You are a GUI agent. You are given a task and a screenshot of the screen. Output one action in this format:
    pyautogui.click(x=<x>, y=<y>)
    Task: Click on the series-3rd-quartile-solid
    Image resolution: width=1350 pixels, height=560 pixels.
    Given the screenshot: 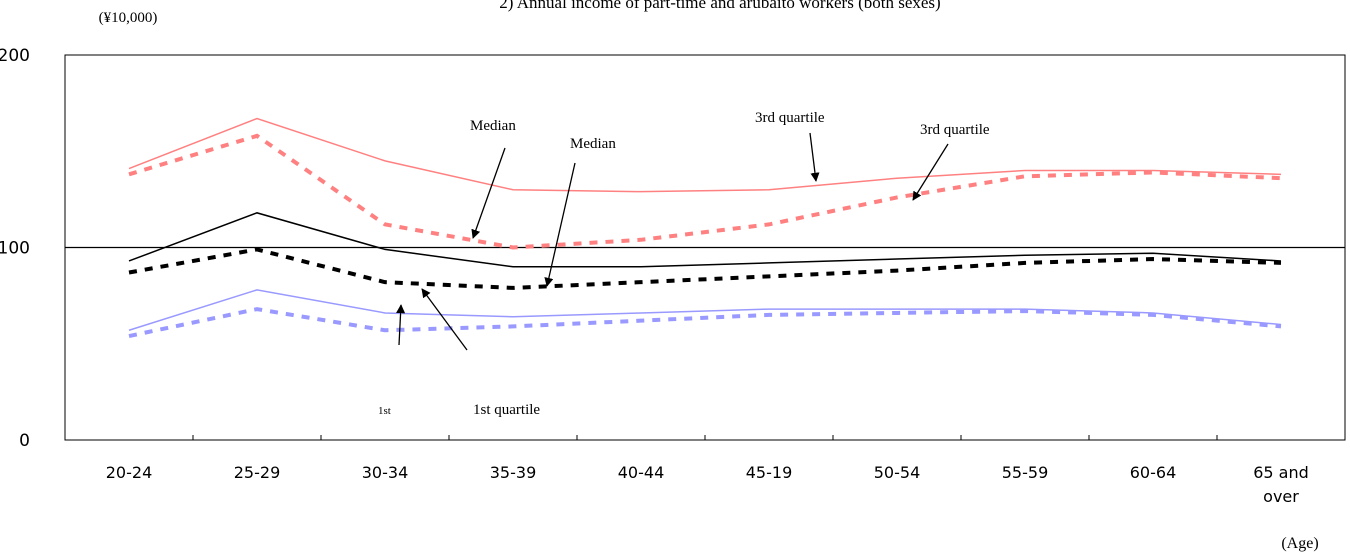 What is the action you would take?
    pyautogui.click(x=705, y=155)
    